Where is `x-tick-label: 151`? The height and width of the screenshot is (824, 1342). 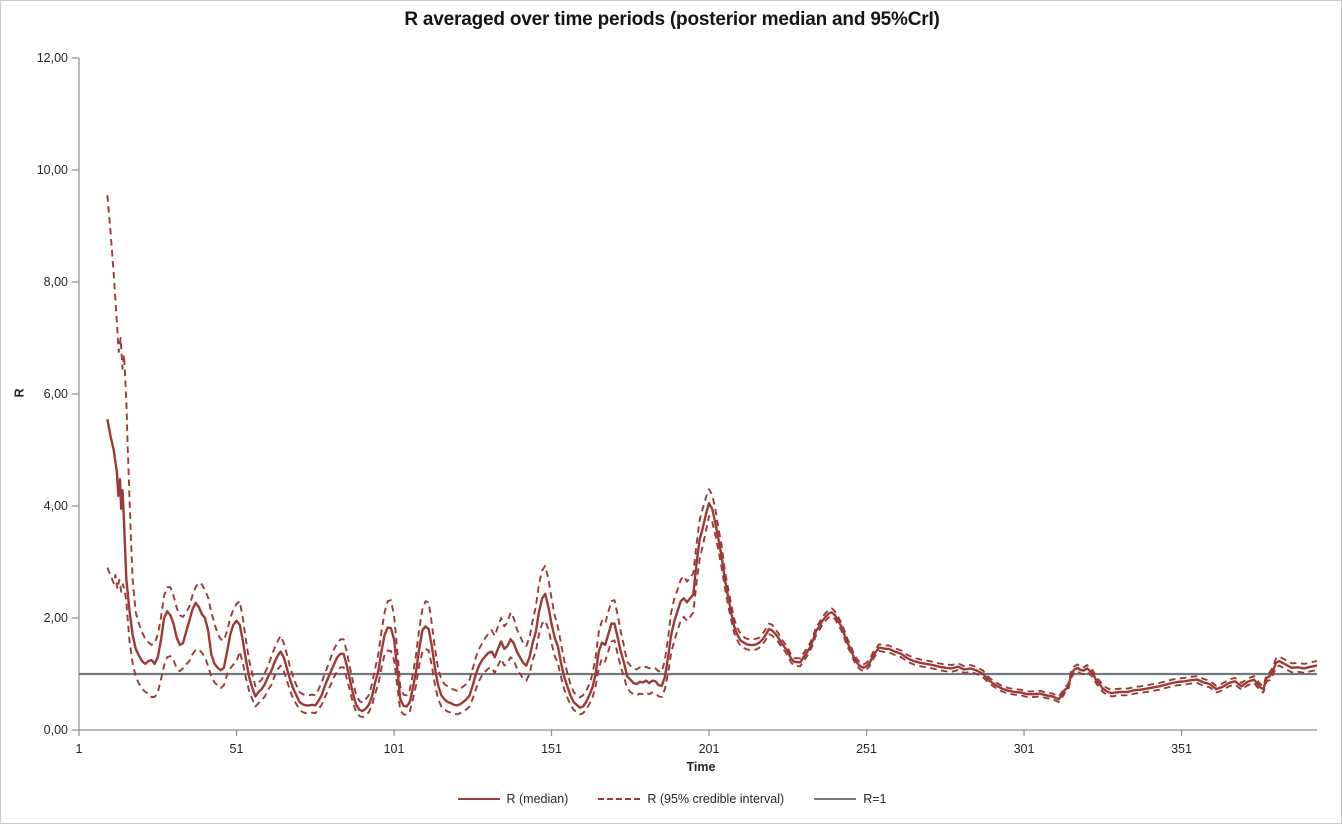
x-tick-label: 151 is located at coordinates (551, 749).